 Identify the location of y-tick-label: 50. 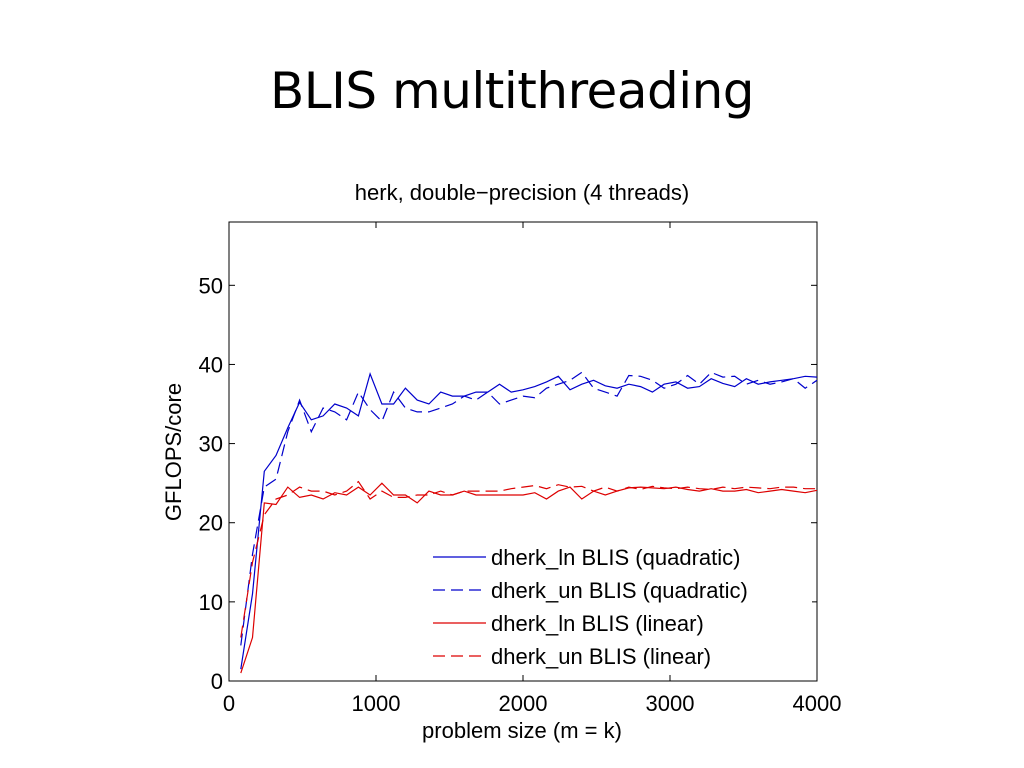
(211, 285).